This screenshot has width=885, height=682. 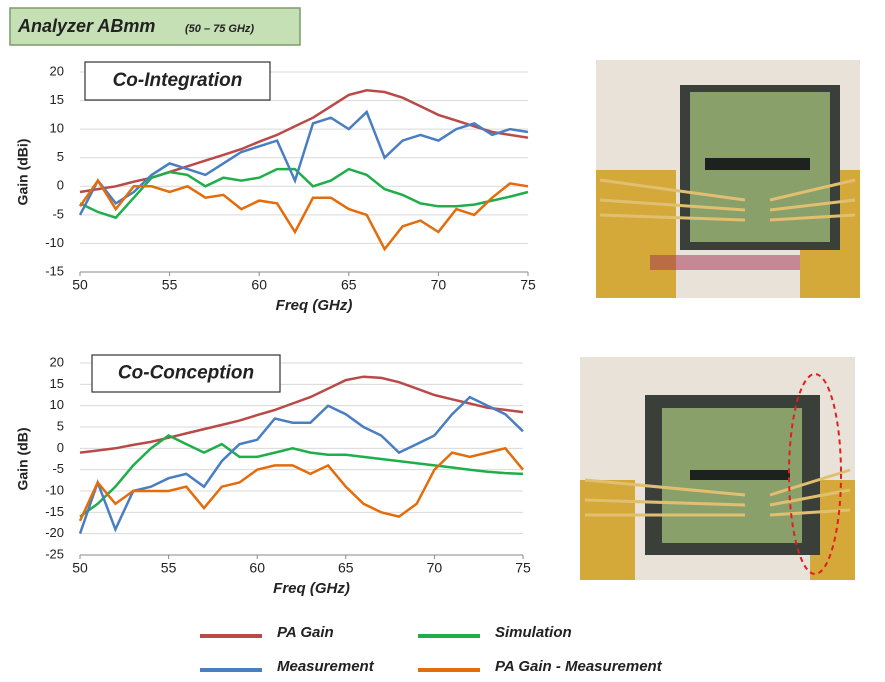 What do you see at coordinates (579, 666) in the screenshot?
I see `legend-label: PA Gain - Measurement` at bounding box center [579, 666].